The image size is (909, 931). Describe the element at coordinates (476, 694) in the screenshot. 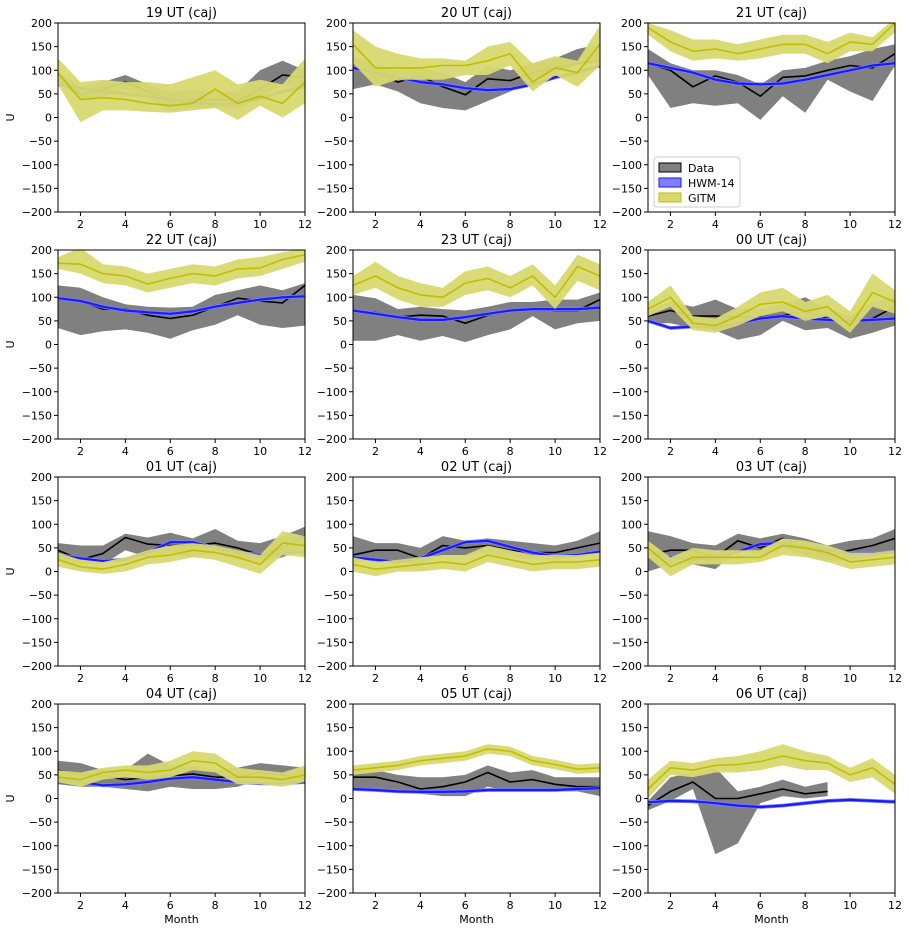

I see `panel-title: 05 UT (caj)` at that location.